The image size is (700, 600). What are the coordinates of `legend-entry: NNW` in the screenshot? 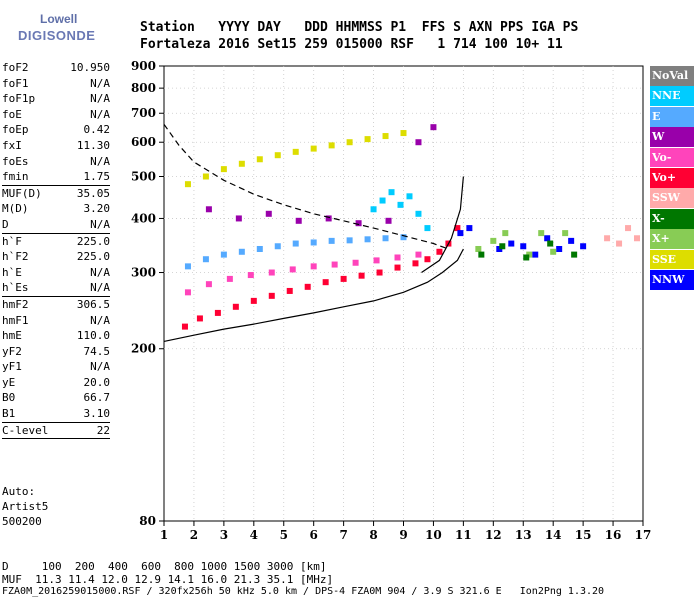 It's located at (672, 279).